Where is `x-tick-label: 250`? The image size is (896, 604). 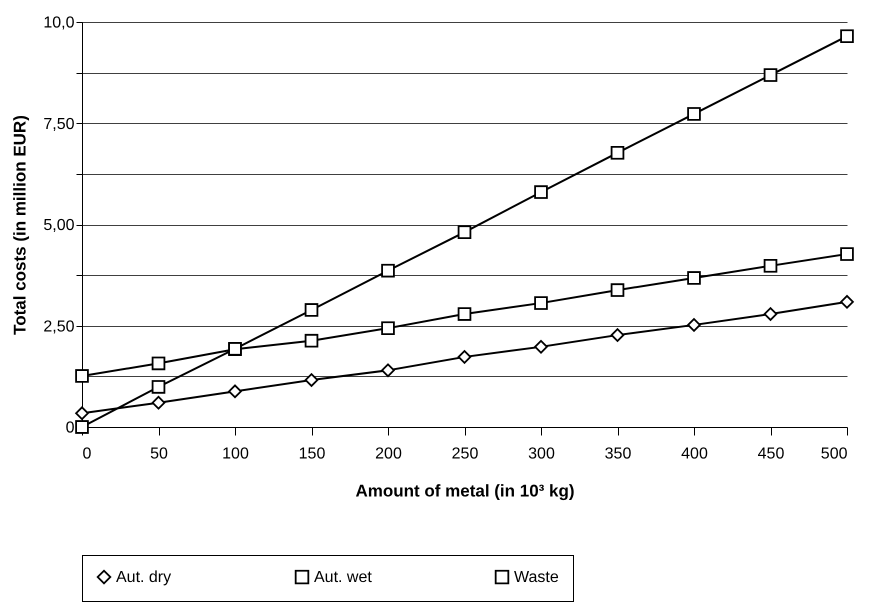
x-tick-label: 250 is located at coordinates (465, 454).